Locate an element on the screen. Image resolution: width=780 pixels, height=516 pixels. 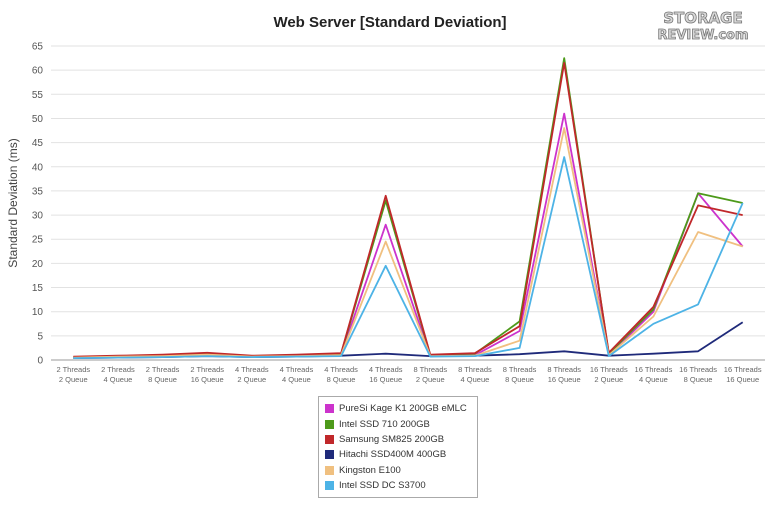
legend-item: PureSi Kage K1 200GB eMLC is located at coordinates (398, 408).